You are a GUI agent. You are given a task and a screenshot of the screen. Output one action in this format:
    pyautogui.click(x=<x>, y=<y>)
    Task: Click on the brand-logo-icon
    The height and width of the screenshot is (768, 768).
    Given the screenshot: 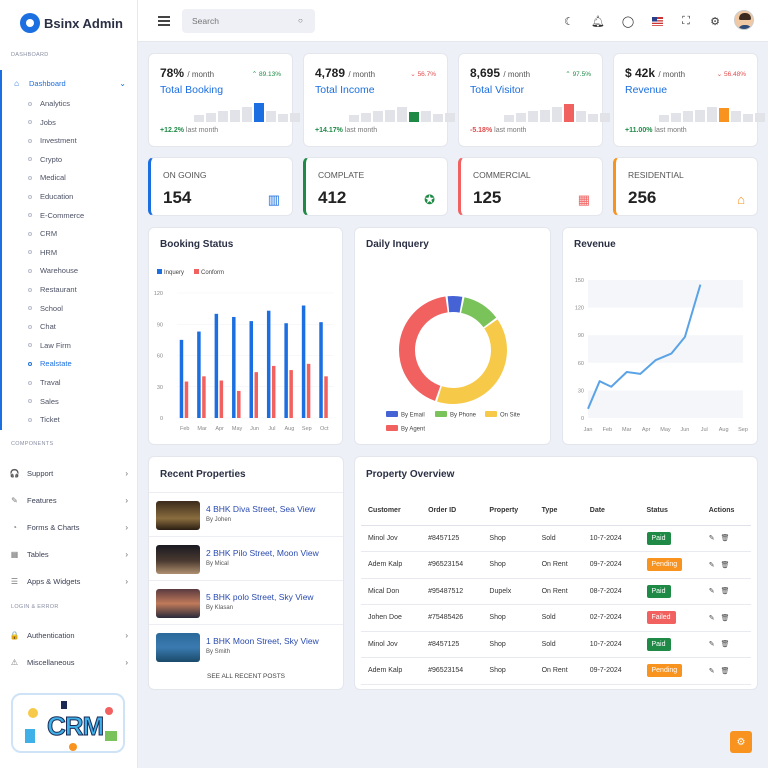 What is the action you would take?
    pyautogui.click(x=30, y=23)
    